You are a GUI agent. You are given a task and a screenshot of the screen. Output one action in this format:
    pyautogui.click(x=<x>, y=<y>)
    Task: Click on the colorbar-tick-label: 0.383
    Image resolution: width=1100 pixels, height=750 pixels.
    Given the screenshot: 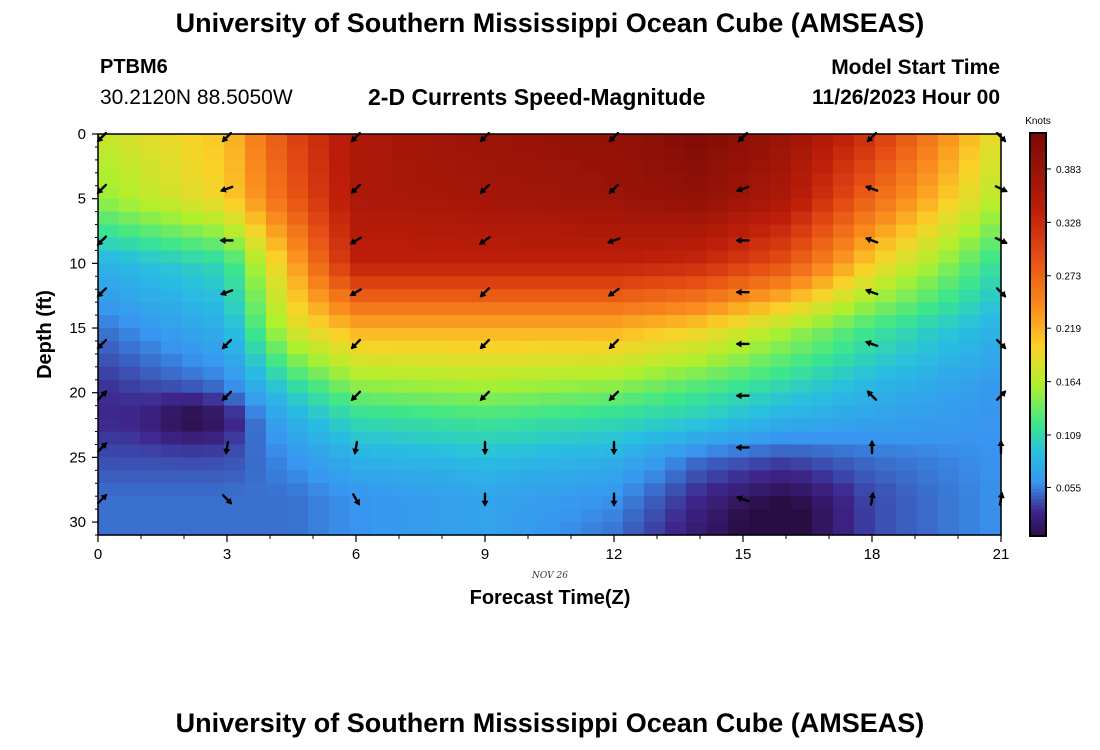 What is the action you would take?
    pyautogui.click(x=1068, y=170)
    